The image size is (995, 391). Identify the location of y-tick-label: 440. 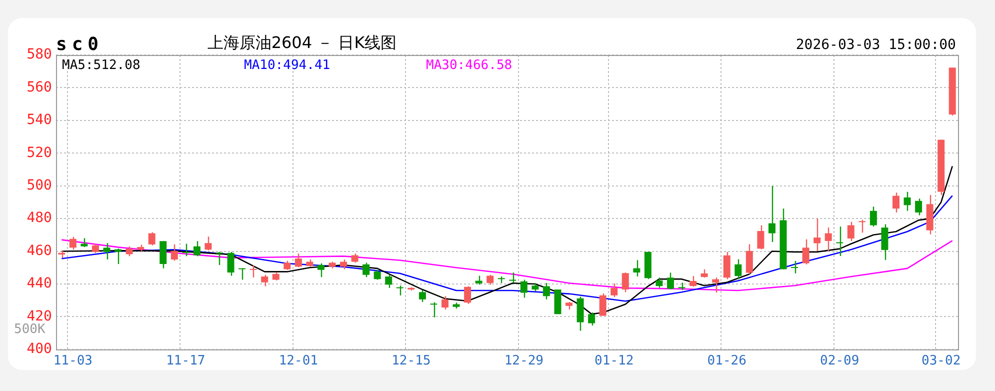
(39, 284).